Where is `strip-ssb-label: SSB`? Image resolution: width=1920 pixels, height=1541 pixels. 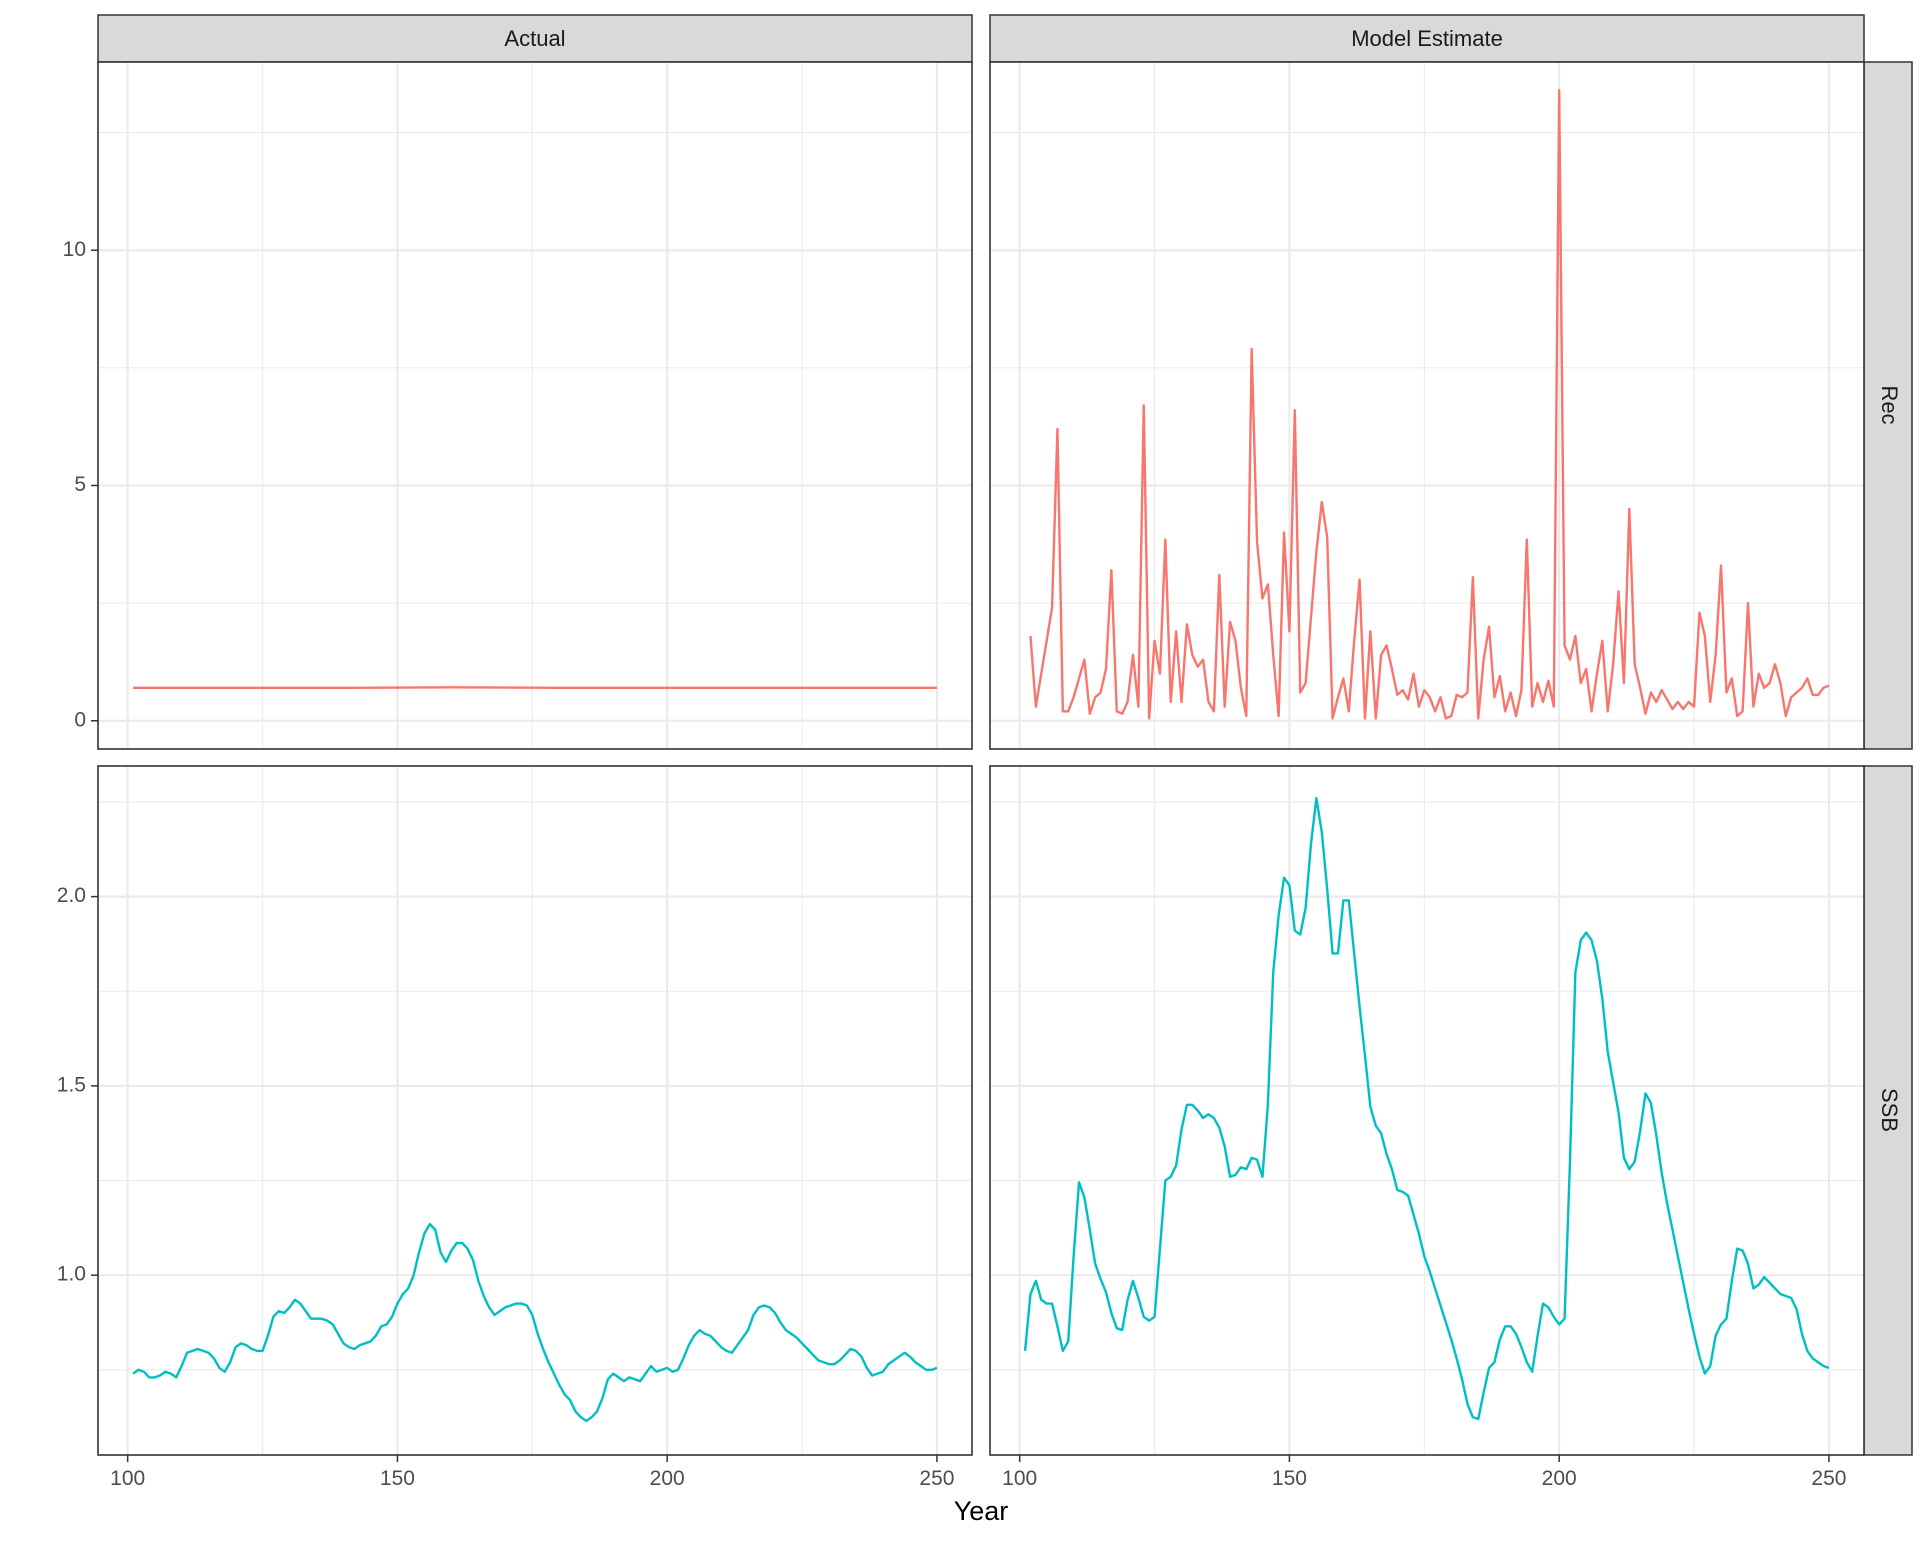 strip-ssb-label: SSB is located at coordinates (1889, 1110).